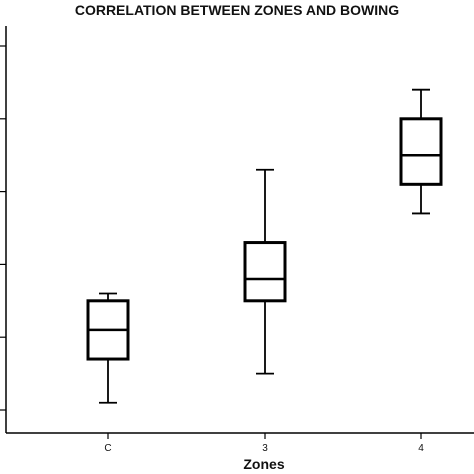 The width and height of the screenshot is (474, 474). What do you see at coordinates (265, 448) in the screenshot?
I see `x-tick-label: 3` at bounding box center [265, 448].